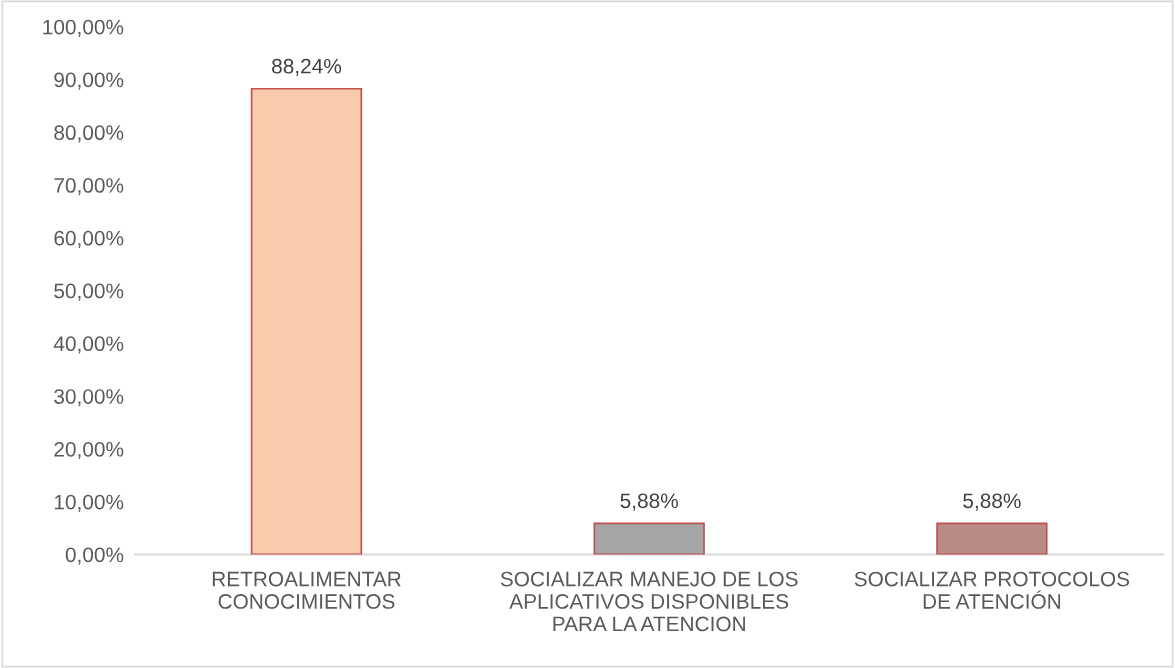 The image size is (1175, 668). What do you see at coordinates (992, 590) in the screenshot?
I see `x-tick-label: SOCIALIZAR PROTOCOLOS DE ATENCIÓN` at bounding box center [992, 590].